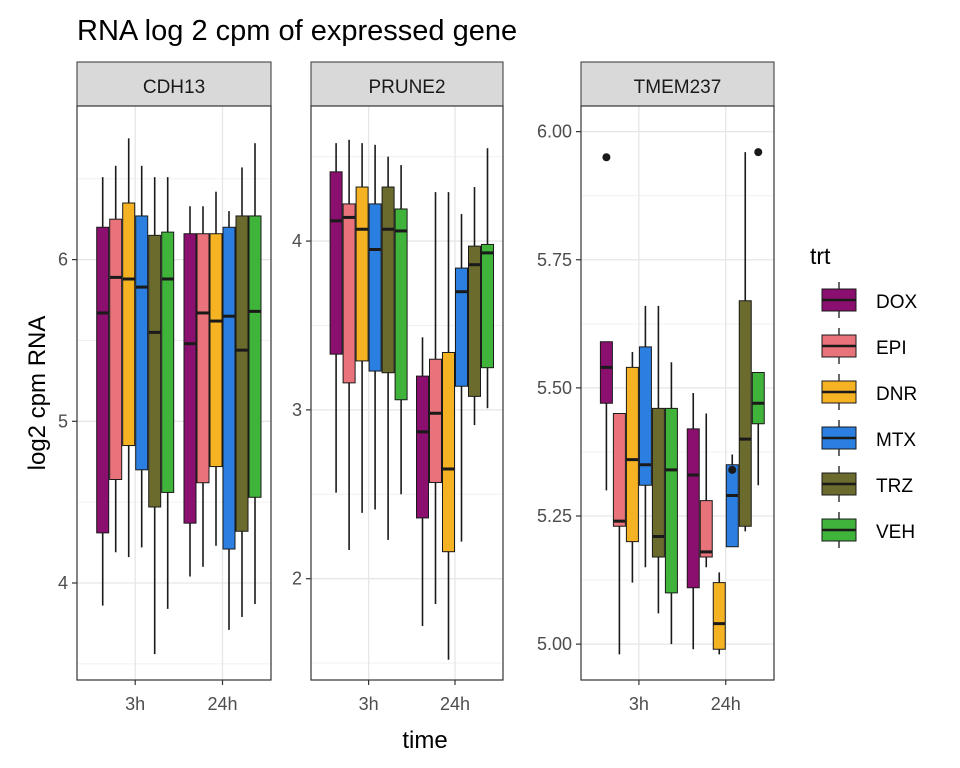  I want to click on box-prune2-3h-EPI, so click(349, 345).